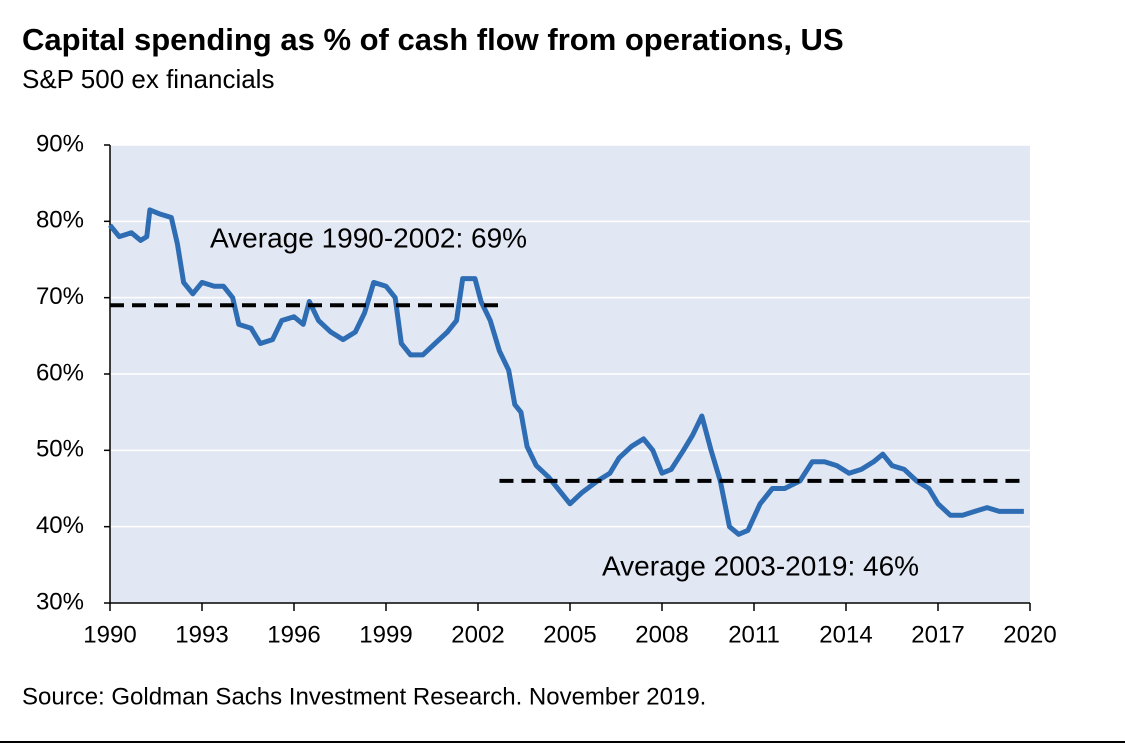  What do you see at coordinates (569, 634) in the screenshot?
I see `x-tick-label: 2005` at bounding box center [569, 634].